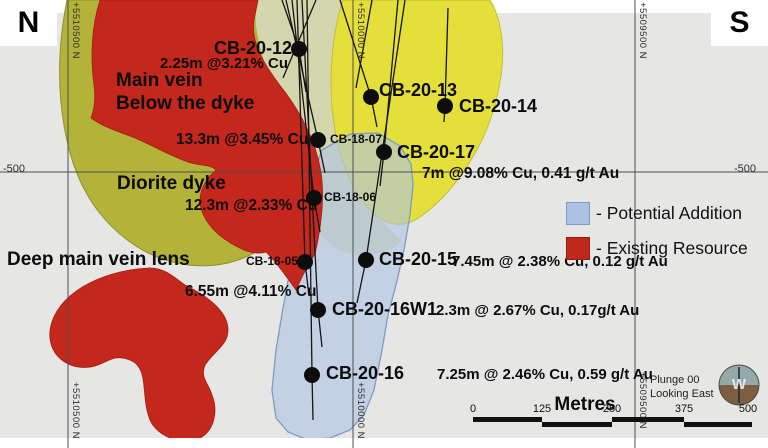 Image resolution: width=768 pixels, height=448 pixels. What do you see at coordinates (436, 152) in the screenshot?
I see `hole-label-cb-20-17: CB-20-17` at bounding box center [436, 152].